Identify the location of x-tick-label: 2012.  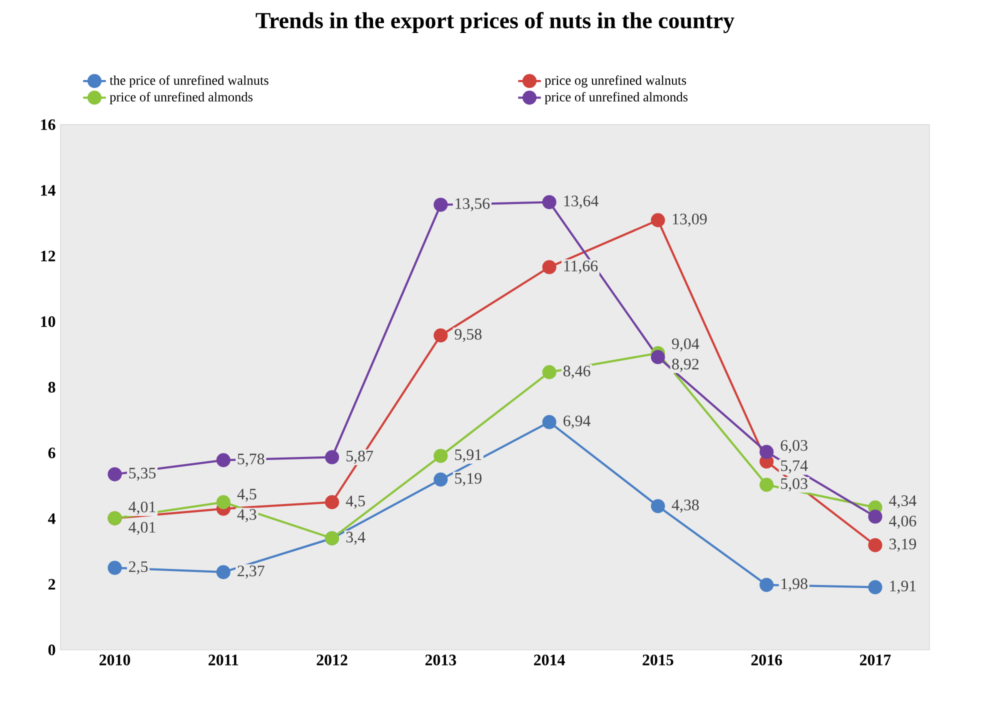
(332, 660).